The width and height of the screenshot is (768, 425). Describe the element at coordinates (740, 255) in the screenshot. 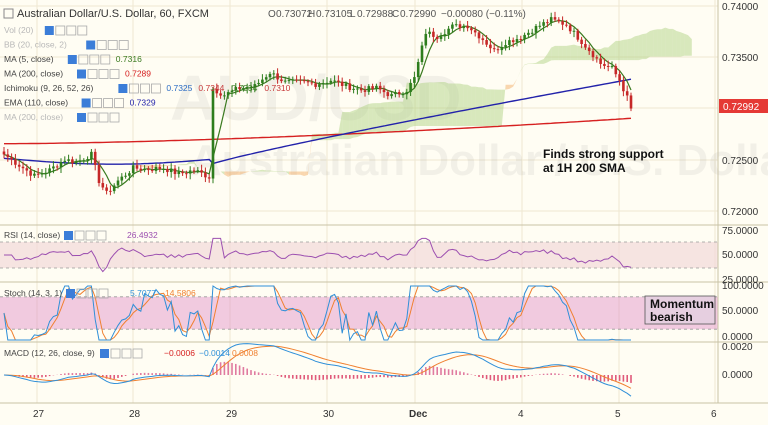

I see `rsi-tick: 50.0000` at that location.